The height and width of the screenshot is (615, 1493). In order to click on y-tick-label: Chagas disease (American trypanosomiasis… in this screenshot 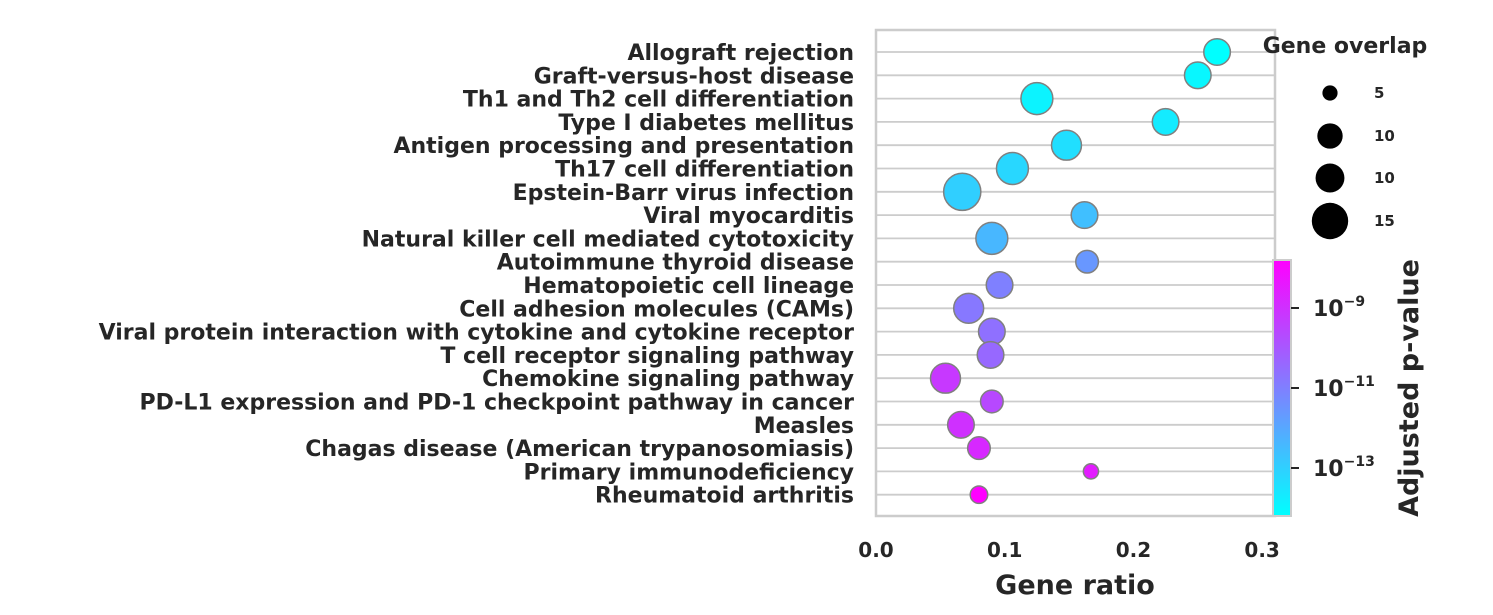, I will do `click(579, 449)`.